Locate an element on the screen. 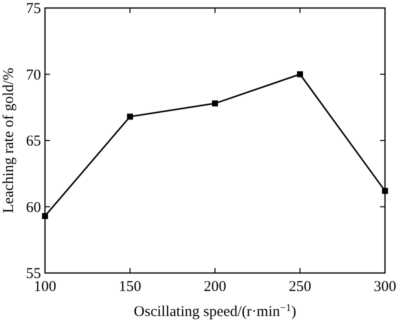  y-tick-label: 75 is located at coordinates (33, 9).